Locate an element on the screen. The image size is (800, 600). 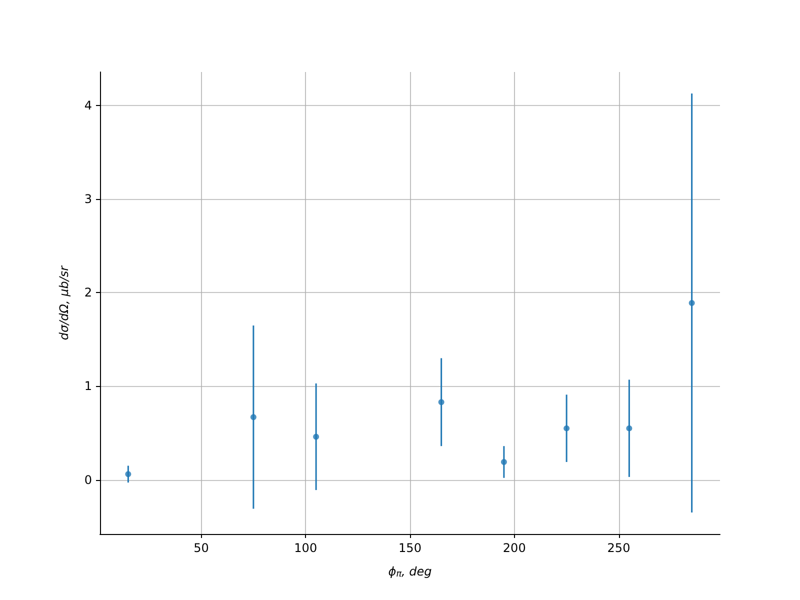
y-tick-label: 1 is located at coordinates (88, 386).